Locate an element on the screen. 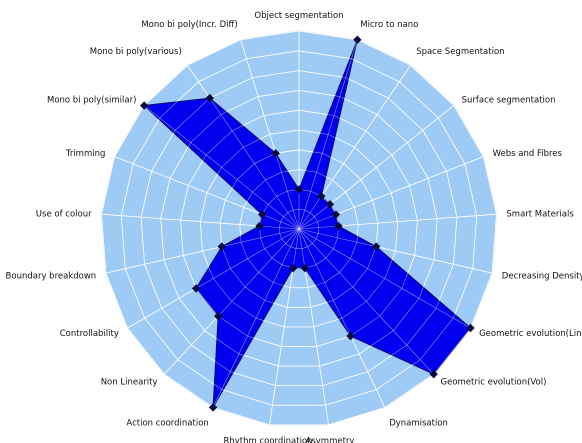 This screenshot has height=443, width=582. axis-label: Space Segmentation is located at coordinates (460, 52).